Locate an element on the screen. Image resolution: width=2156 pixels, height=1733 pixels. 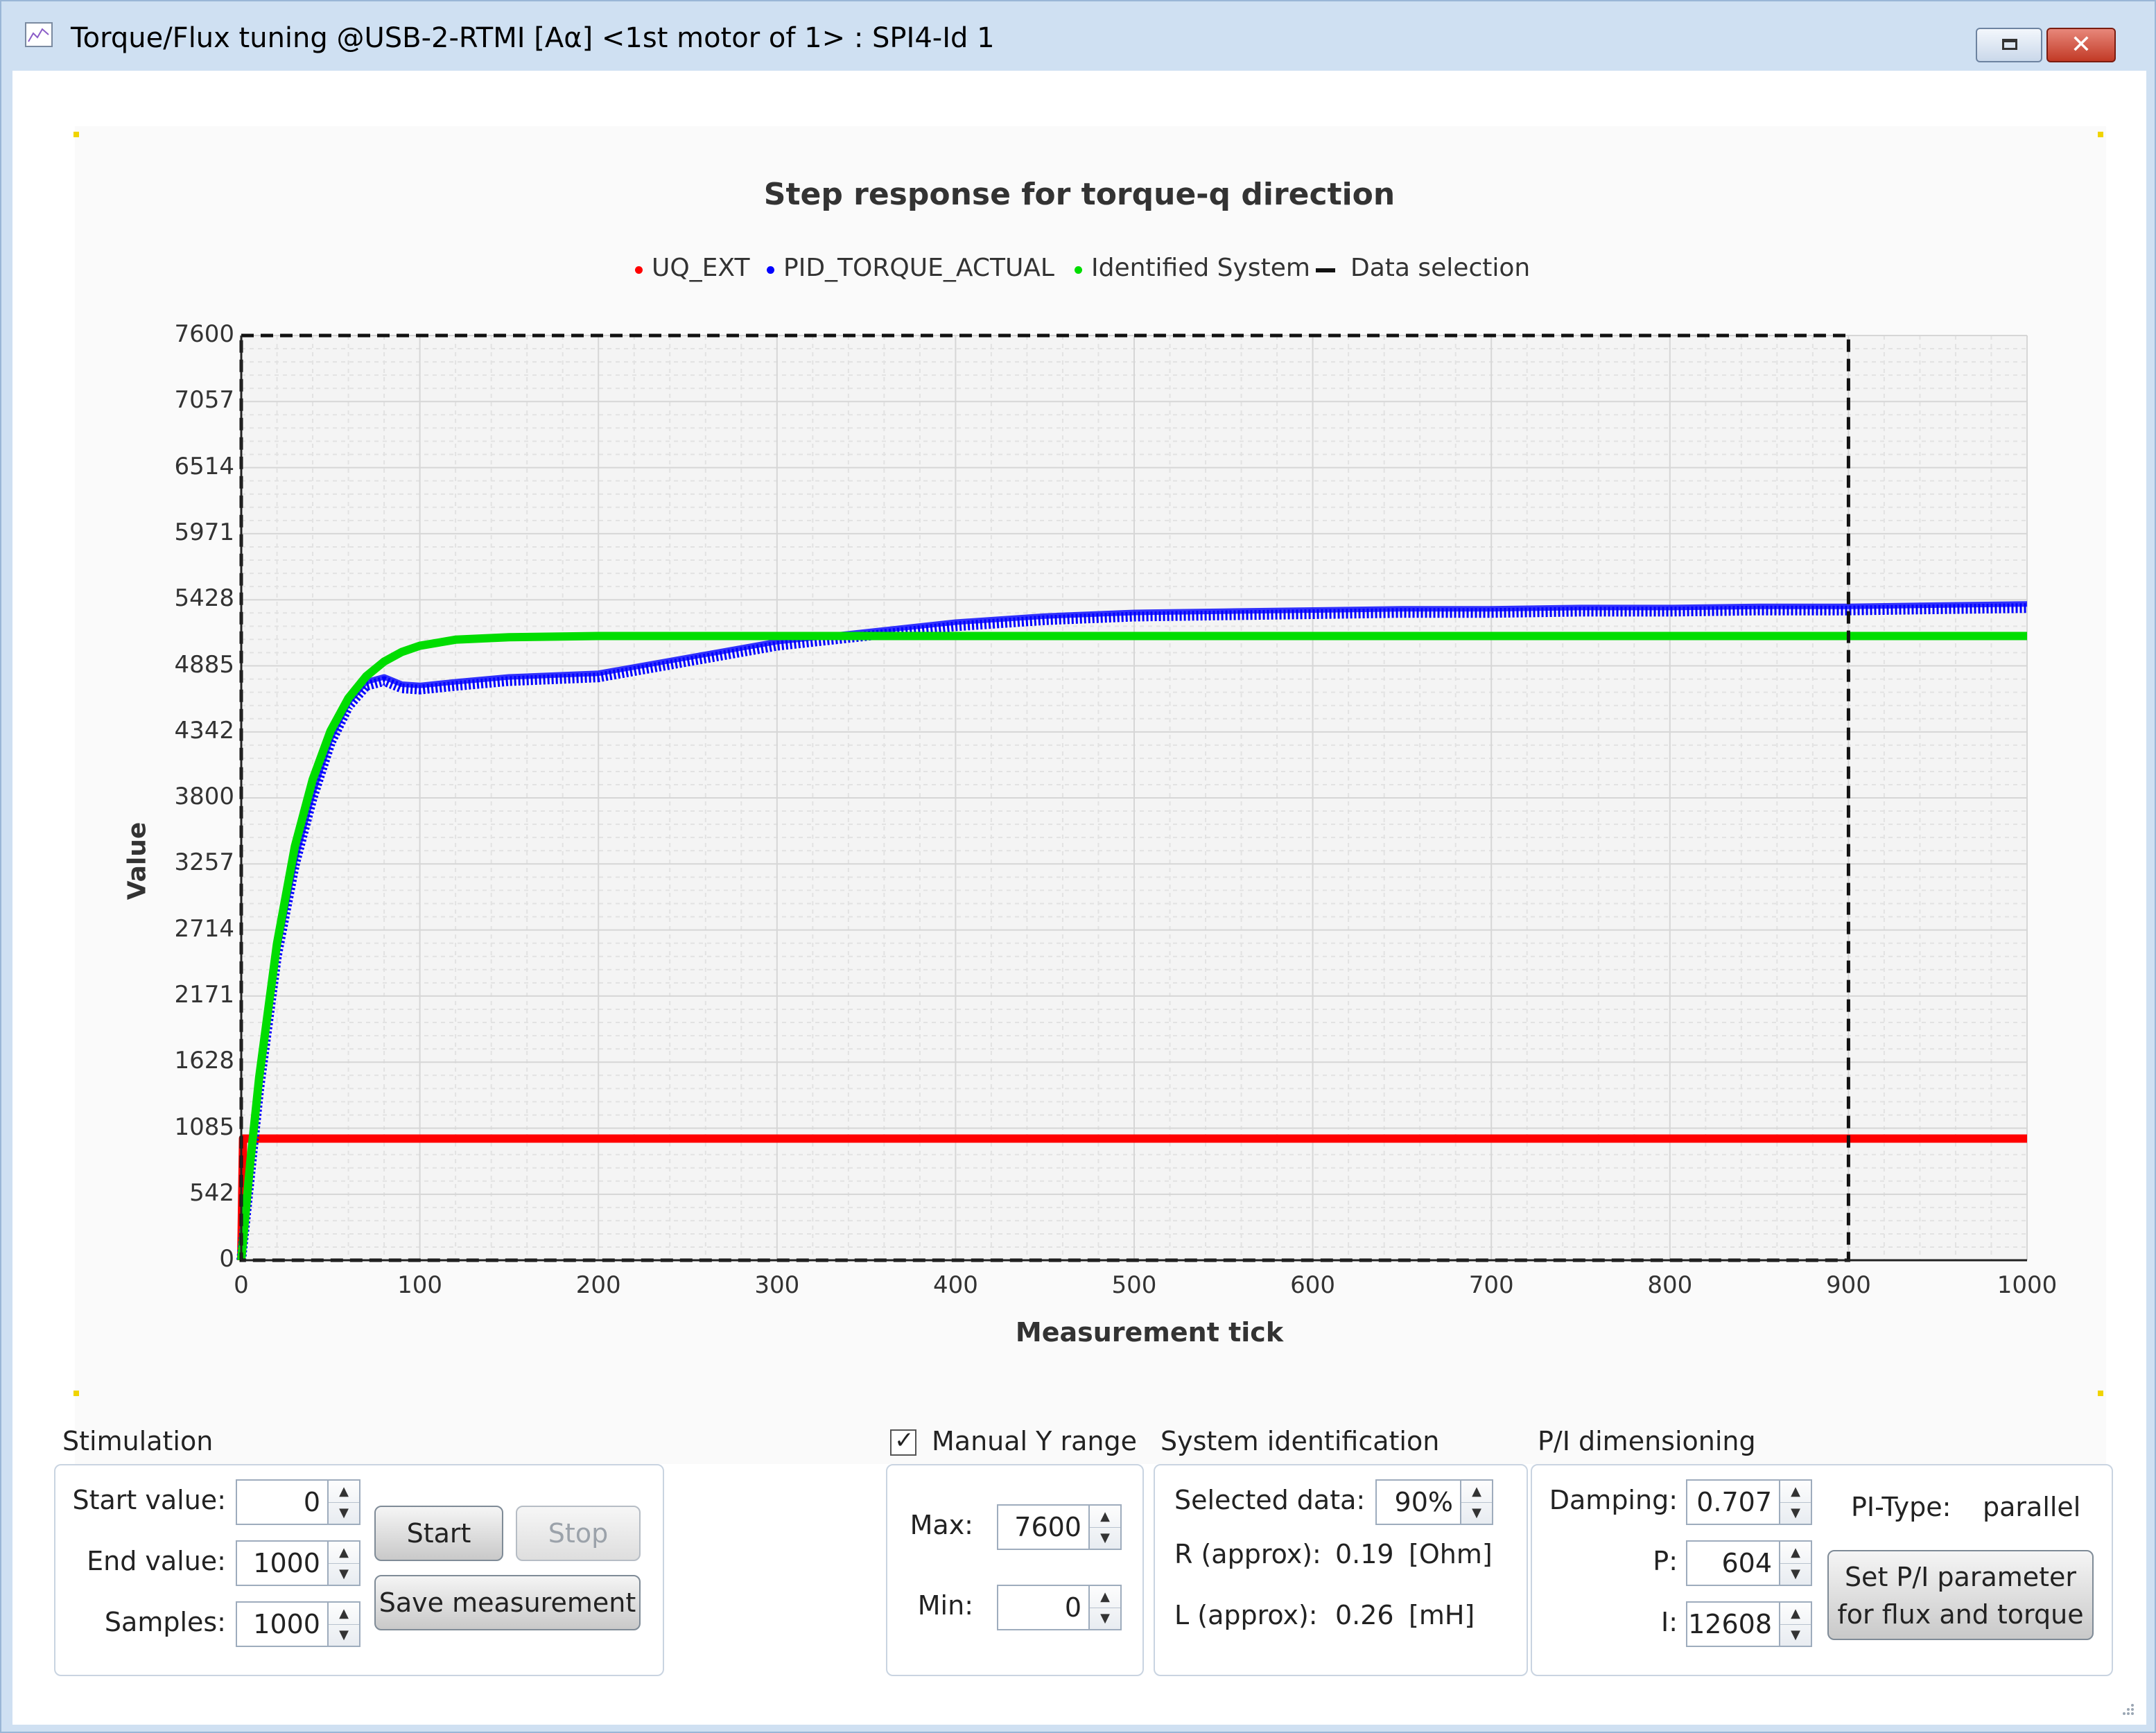
damping-stepper: ▲ ▼ is located at coordinates (1795, 1502).